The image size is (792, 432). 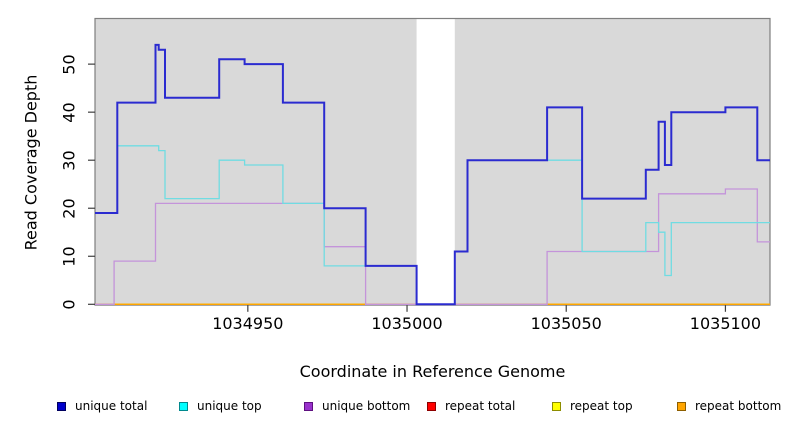 I want to click on y-tick-label: 0, so click(x=69, y=304).